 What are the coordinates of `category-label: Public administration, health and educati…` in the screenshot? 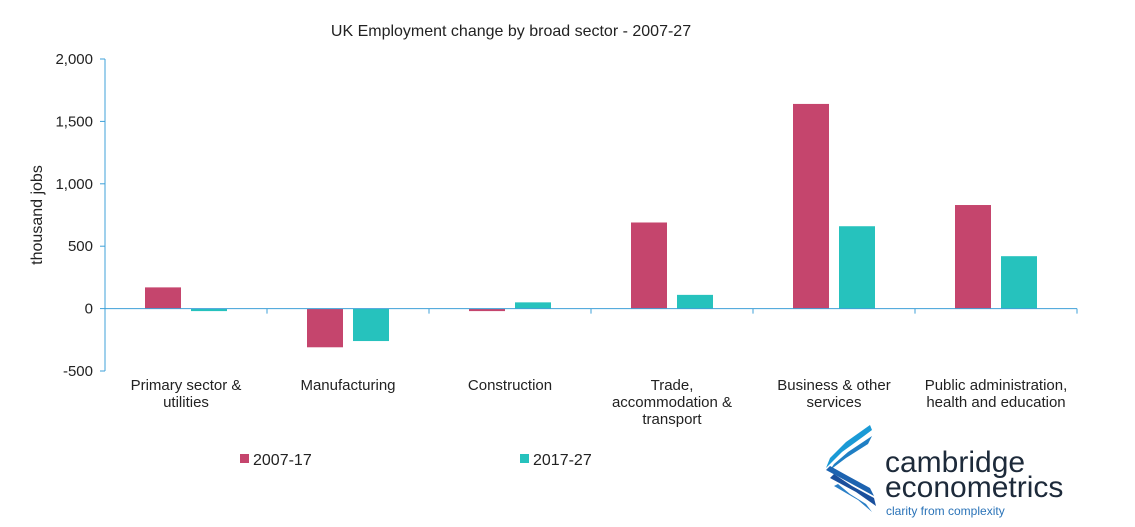 It's located at (996, 394).